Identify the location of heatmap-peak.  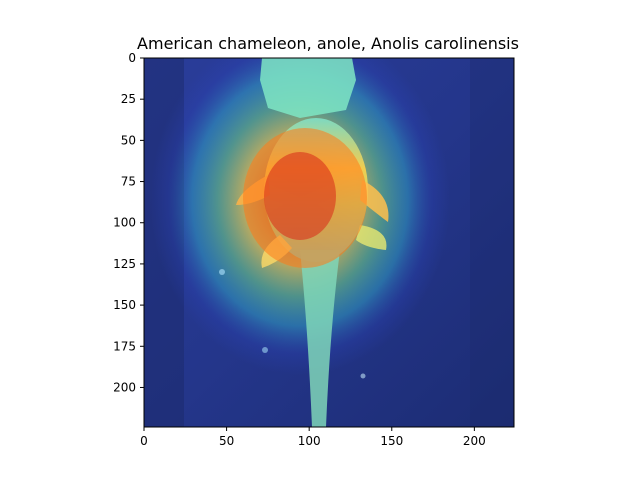
(300, 196).